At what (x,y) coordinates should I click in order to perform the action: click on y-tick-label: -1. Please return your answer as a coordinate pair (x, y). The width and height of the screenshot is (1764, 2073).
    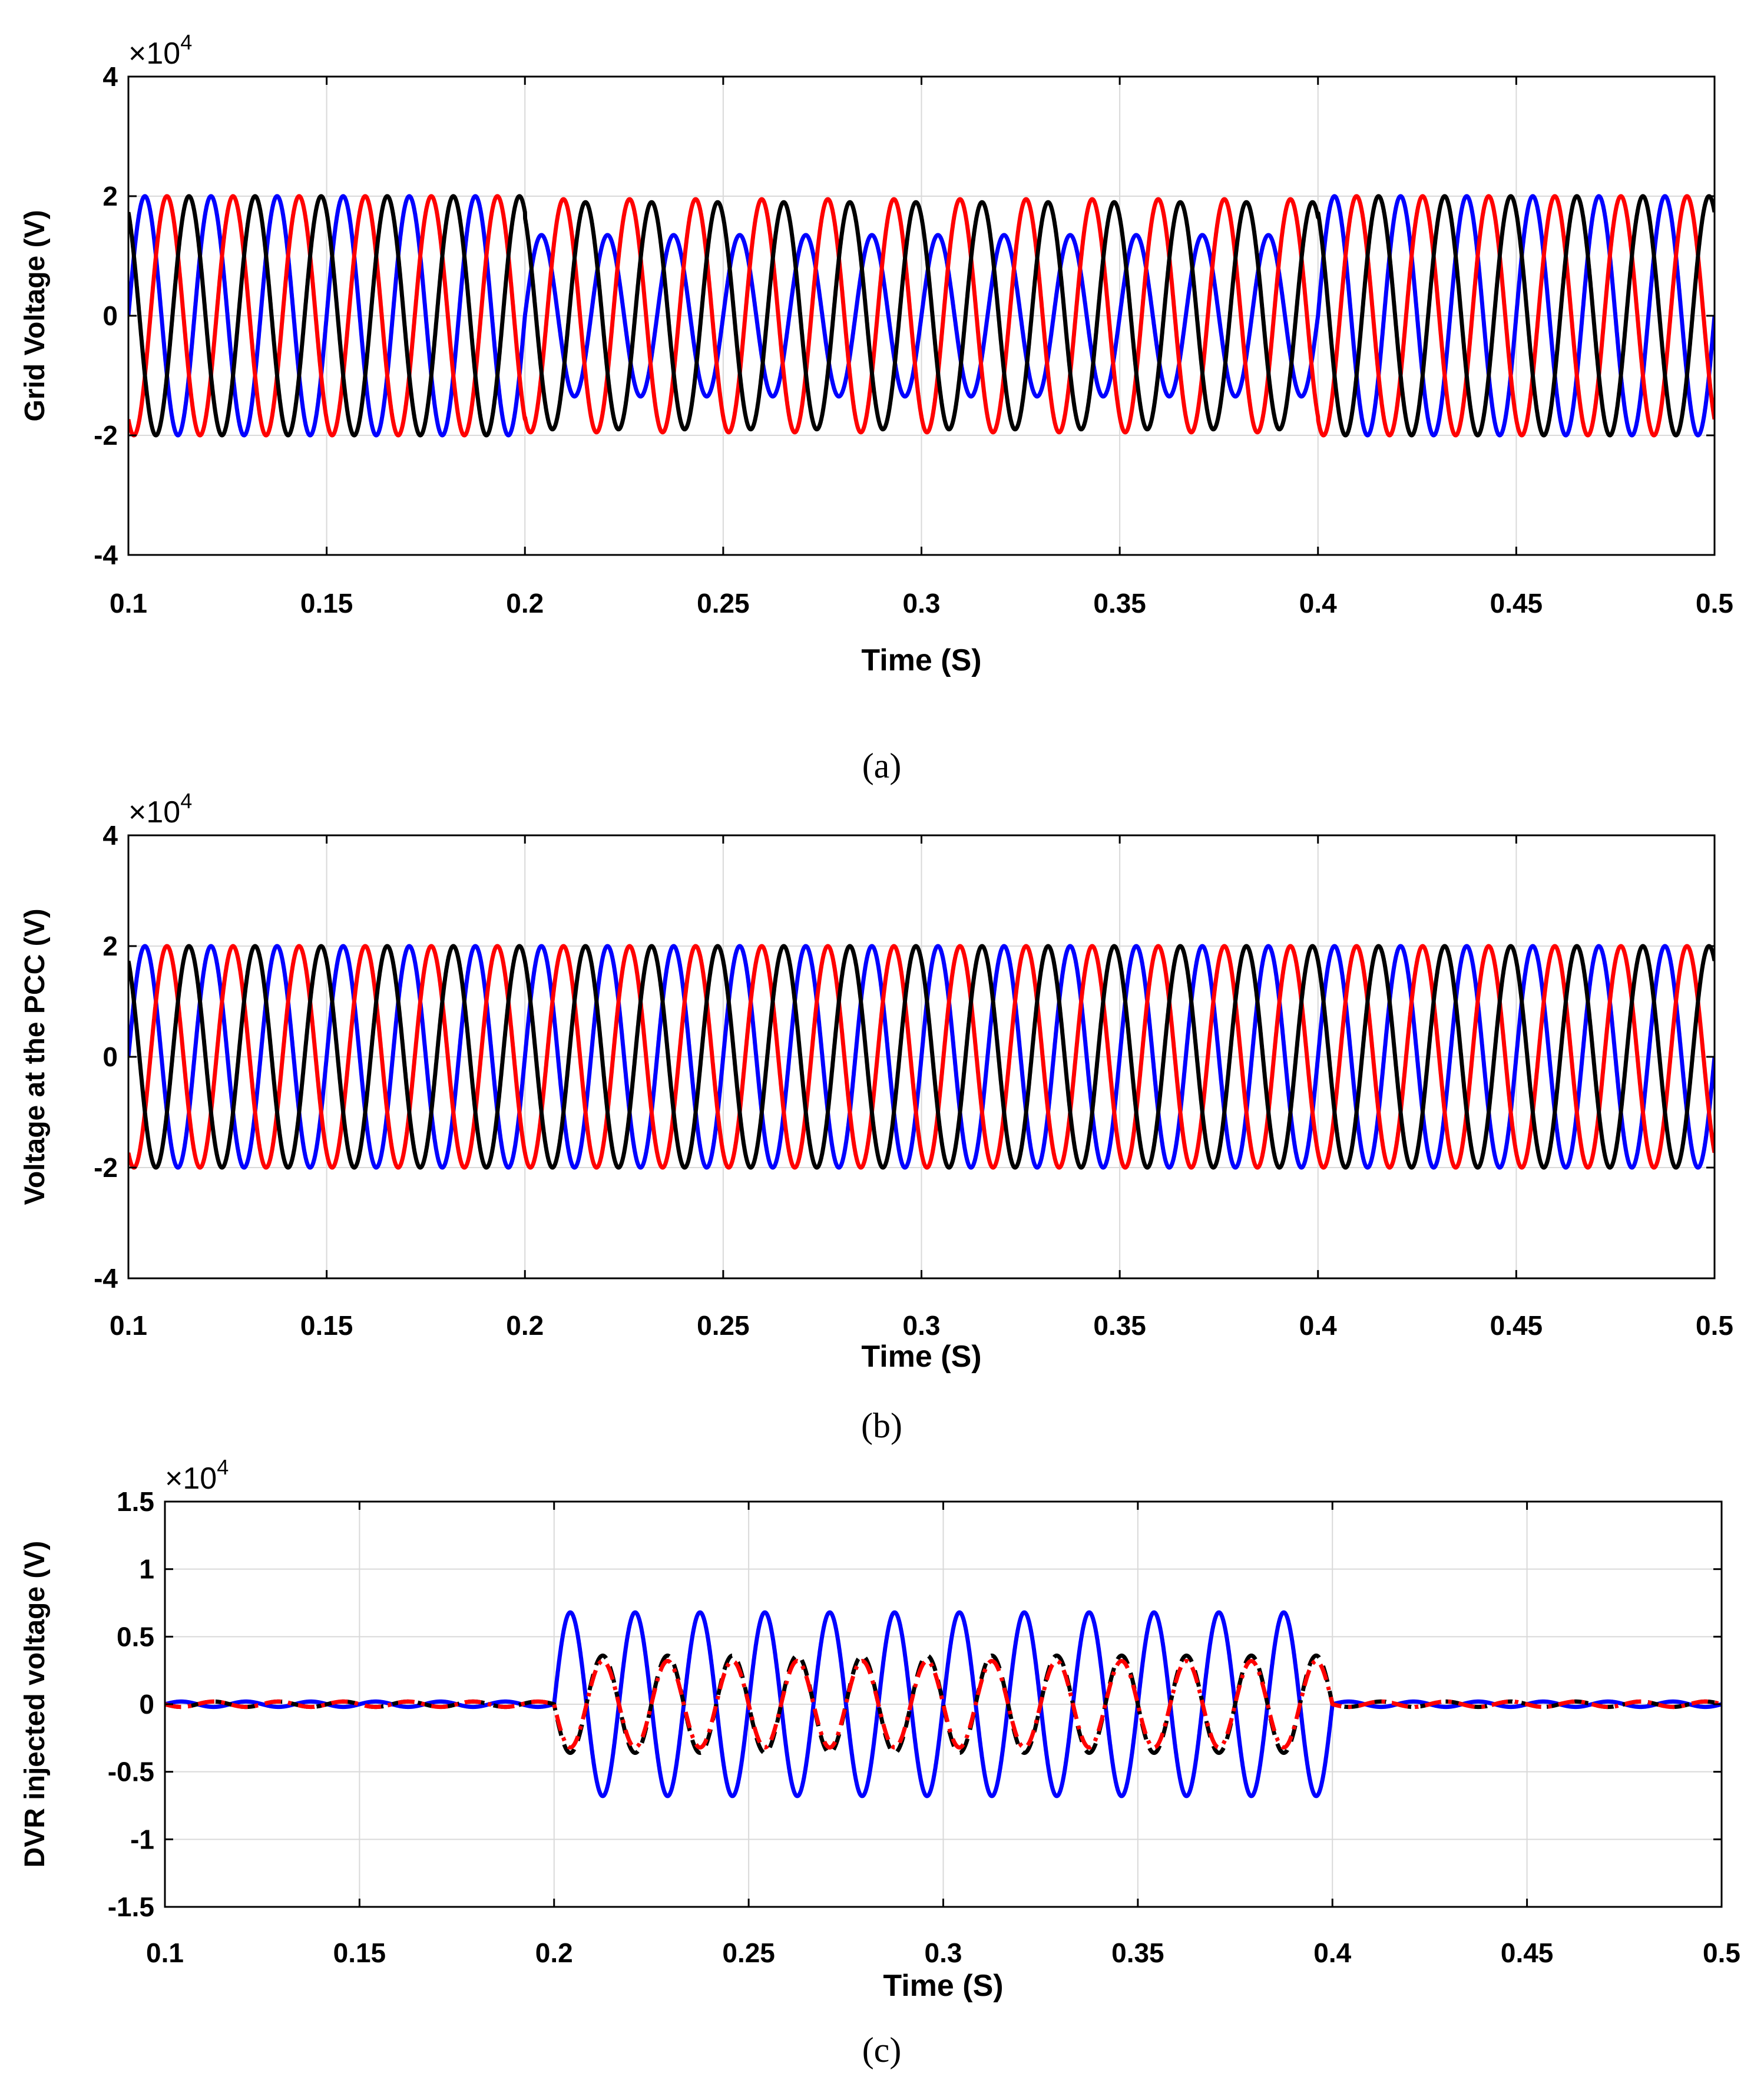
    Looking at the image, I should click on (142, 1839).